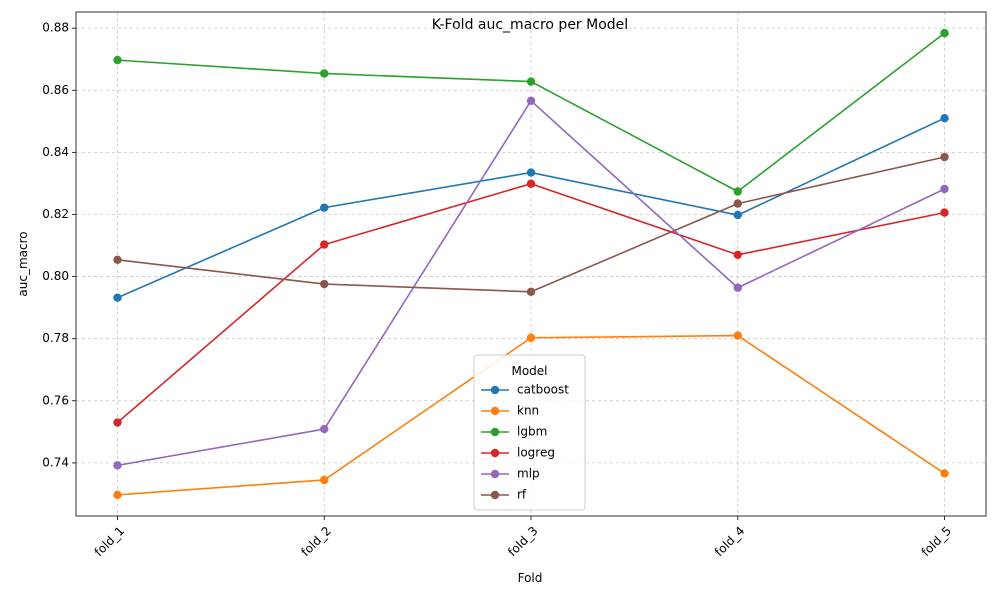  What do you see at coordinates (55, 152) in the screenshot?
I see `y-tick-label: 0.84` at bounding box center [55, 152].